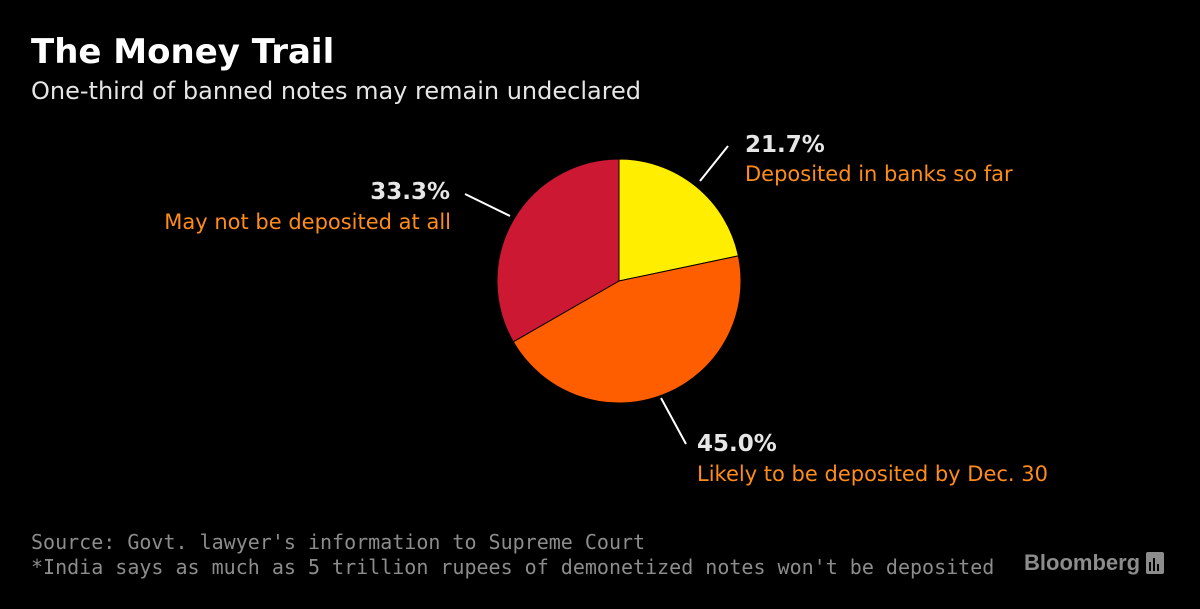 The width and height of the screenshot is (1200, 609). I want to click on brand-logo: Bloomberg, so click(1094, 563).